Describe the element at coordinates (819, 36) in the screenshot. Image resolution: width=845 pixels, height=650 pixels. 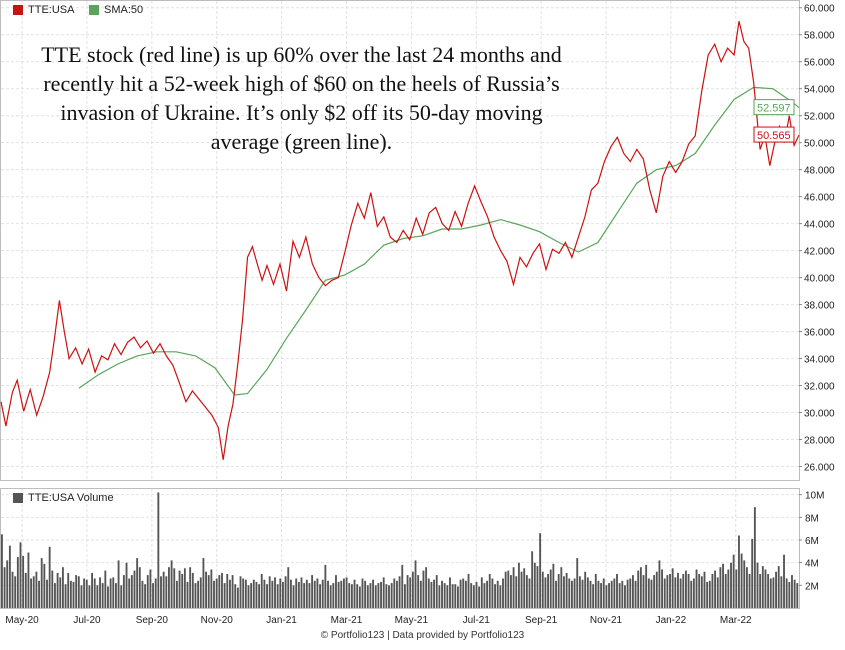
I see `price-y-tick-label: 58.000` at that location.